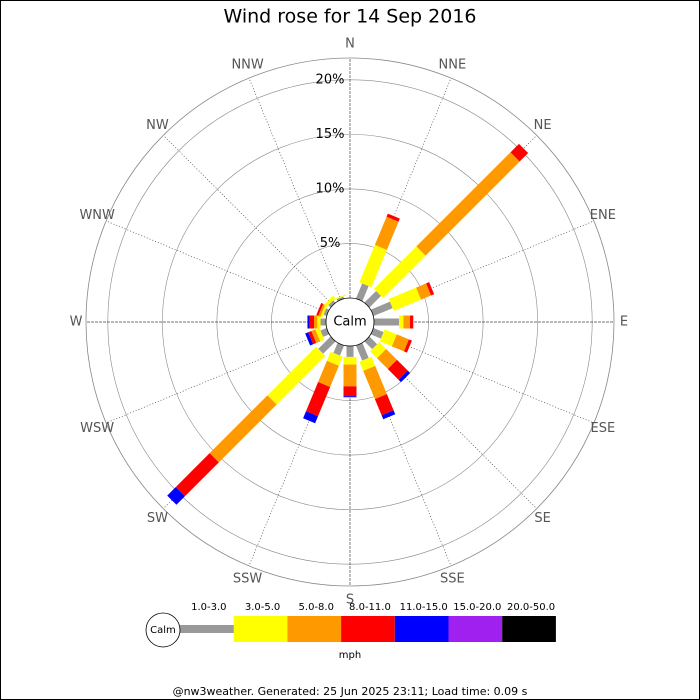  I want to click on direction-label: W, so click(76, 322).